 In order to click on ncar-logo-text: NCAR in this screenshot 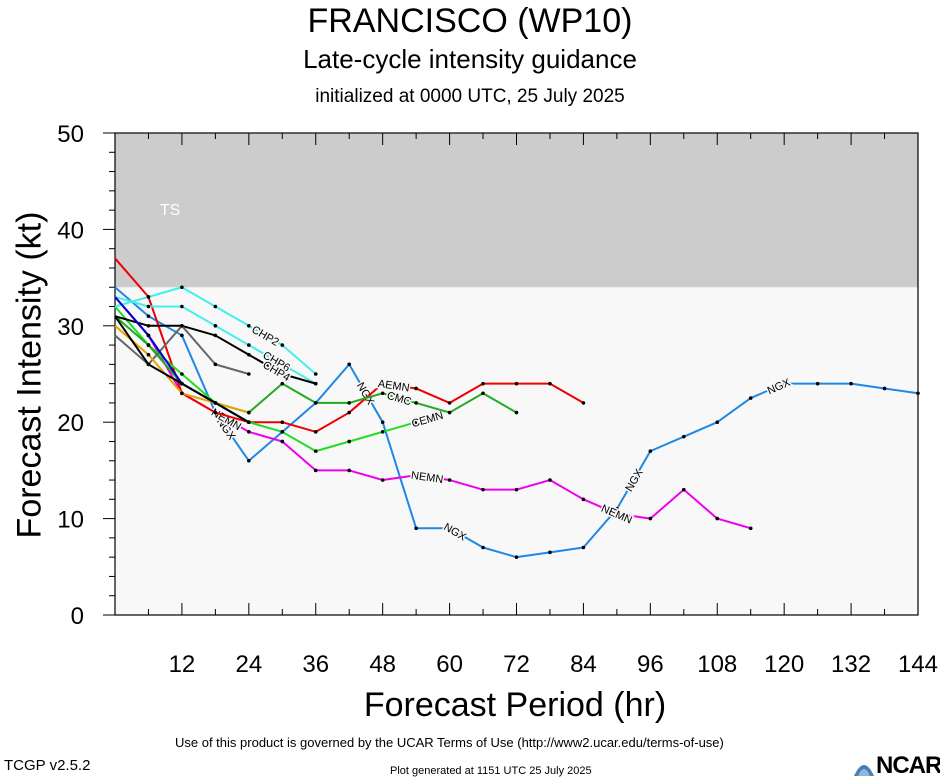, I will do `click(908, 765)`.